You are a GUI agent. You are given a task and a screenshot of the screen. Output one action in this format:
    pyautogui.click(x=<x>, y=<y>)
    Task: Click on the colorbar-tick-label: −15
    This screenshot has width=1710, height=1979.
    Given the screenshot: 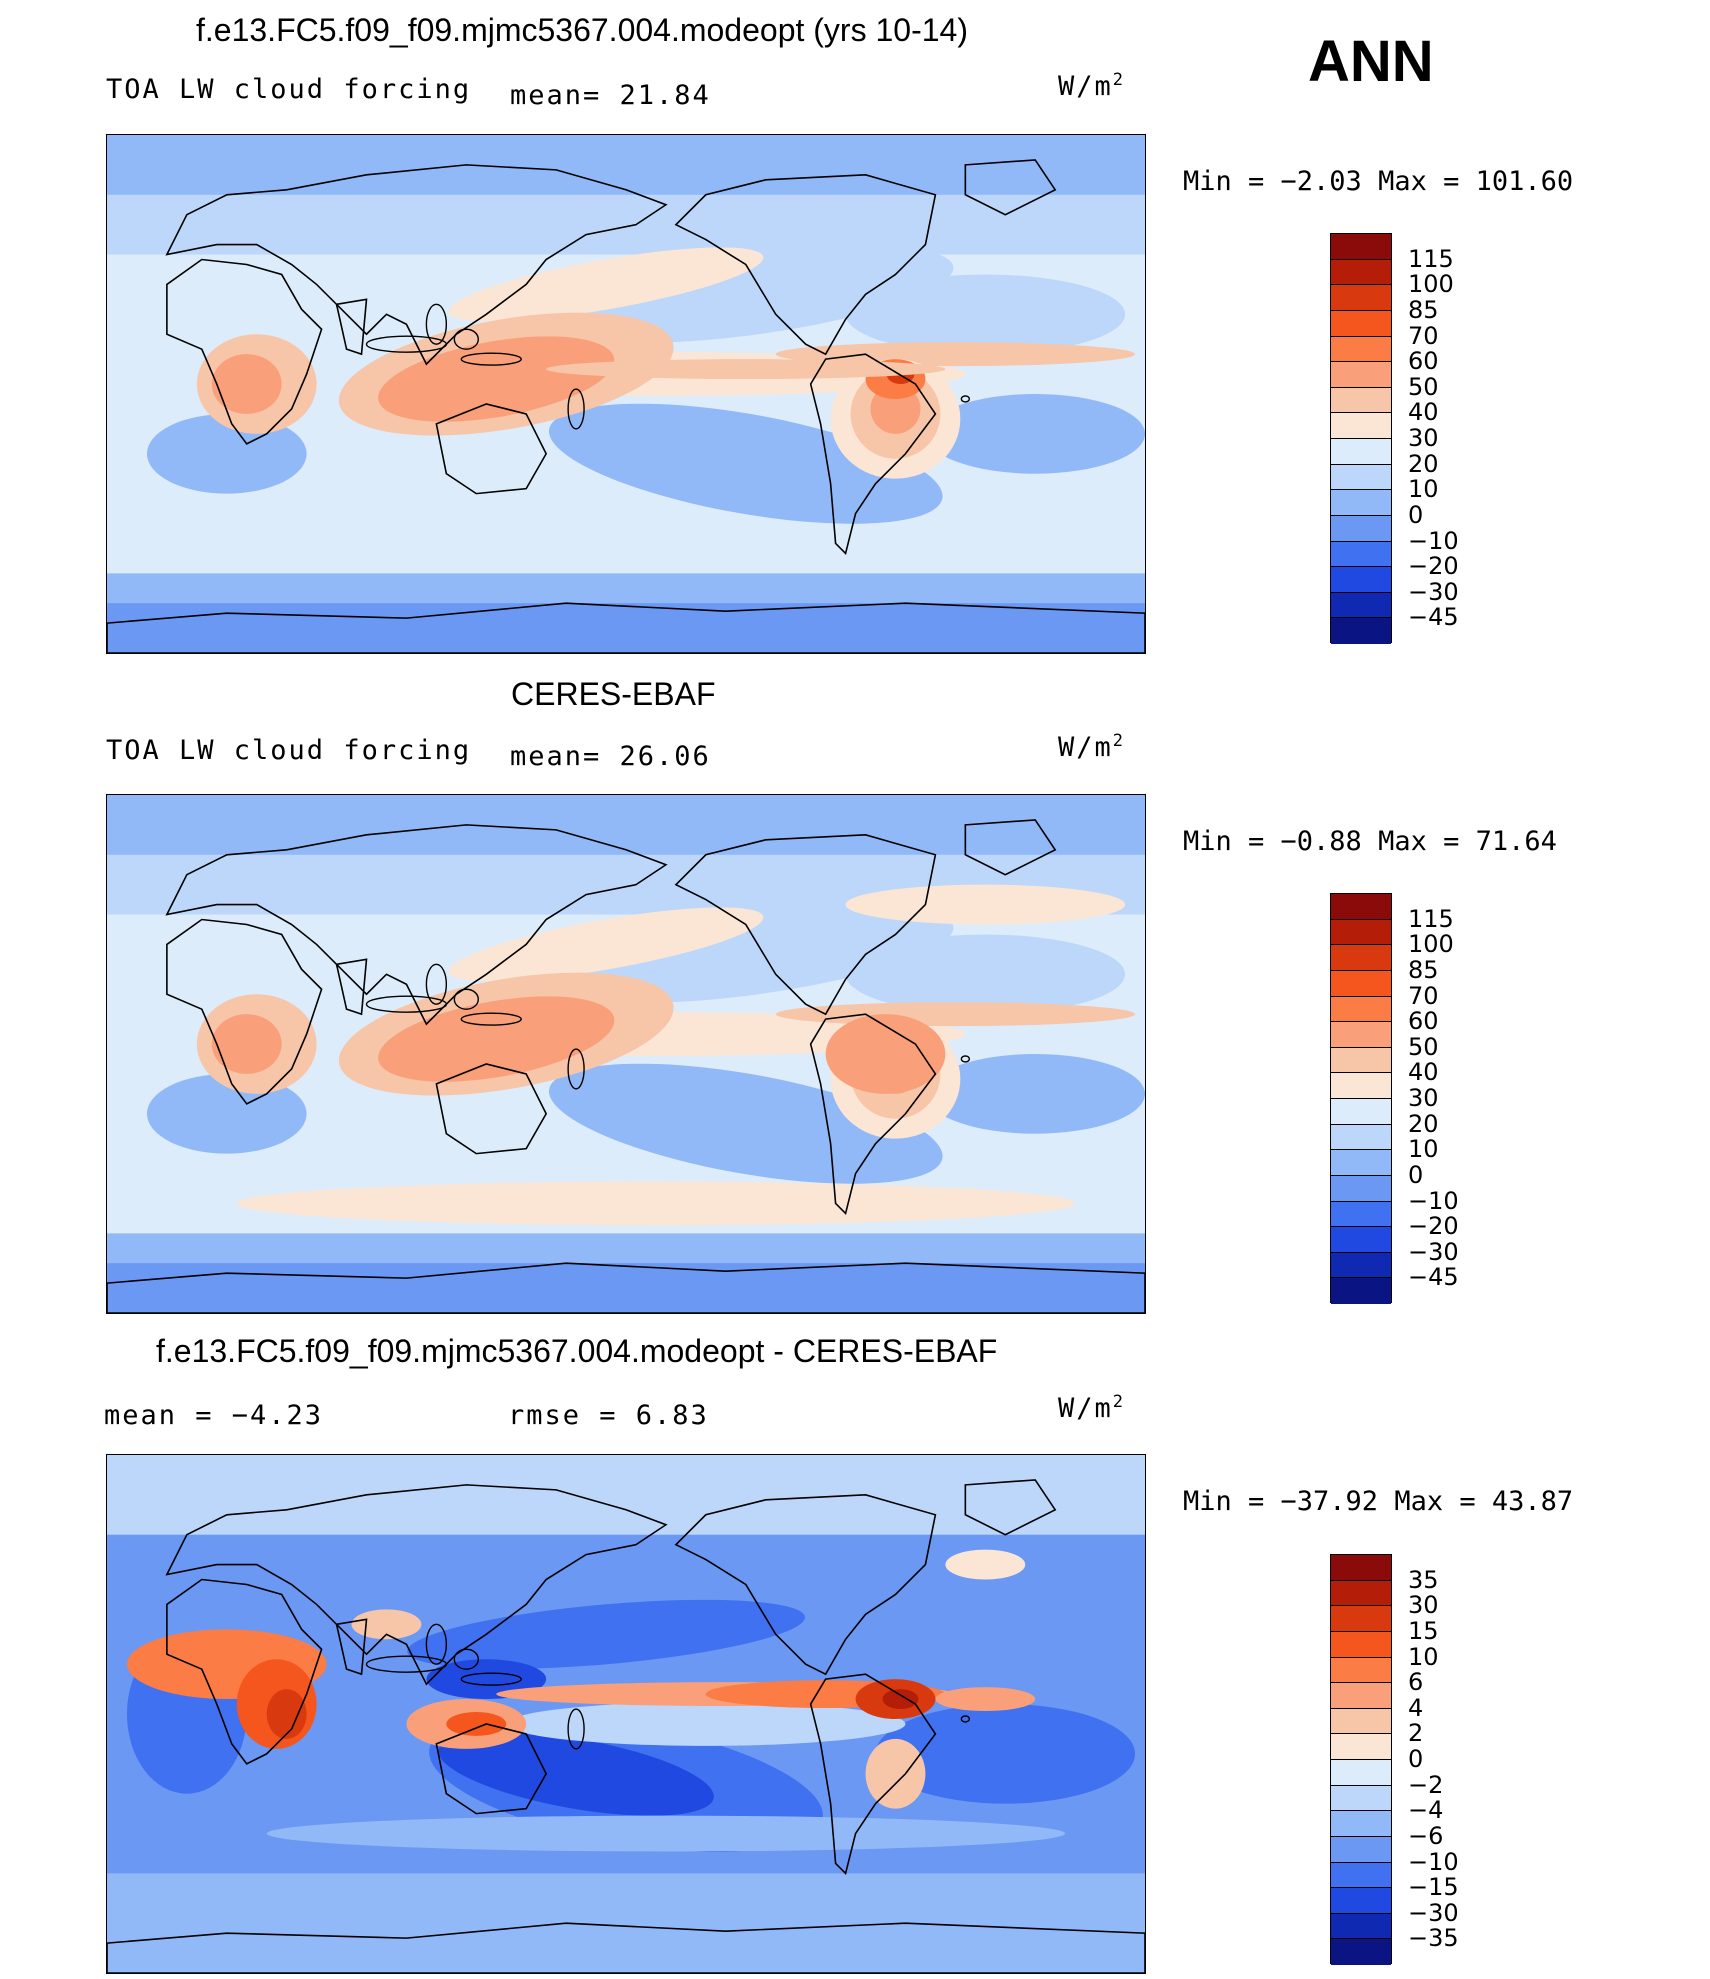 What is the action you would take?
    pyautogui.click(x=1433, y=1887)
    